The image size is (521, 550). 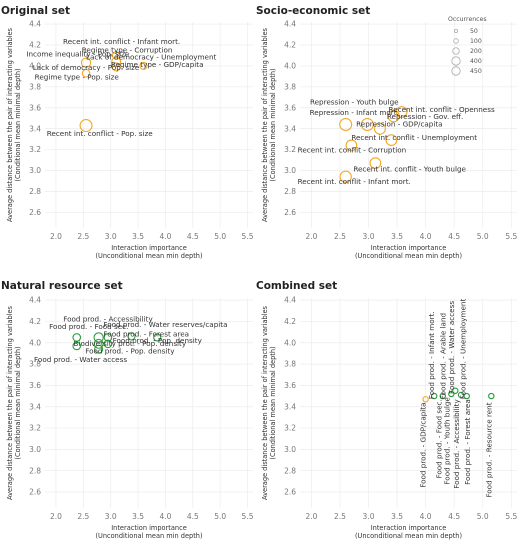 What do you see at coordinates (100, 133) in the screenshot?
I see `point-label: Recent int. conflict - Pop. size` at bounding box center [100, 133].